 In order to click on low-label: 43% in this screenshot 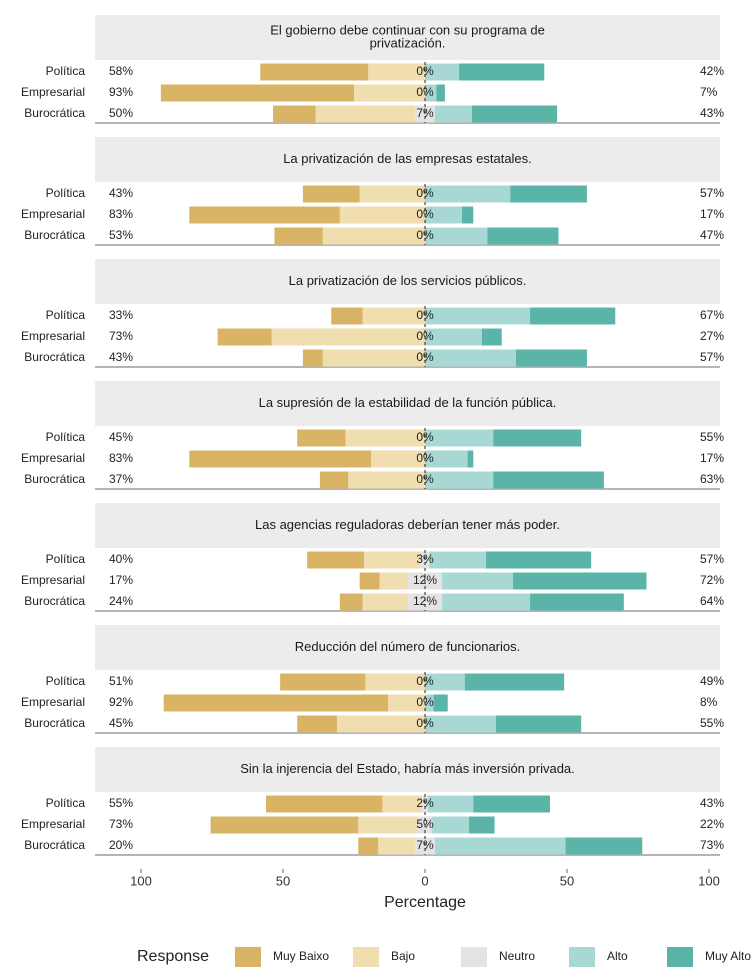, I will do `click(121, 357)`.